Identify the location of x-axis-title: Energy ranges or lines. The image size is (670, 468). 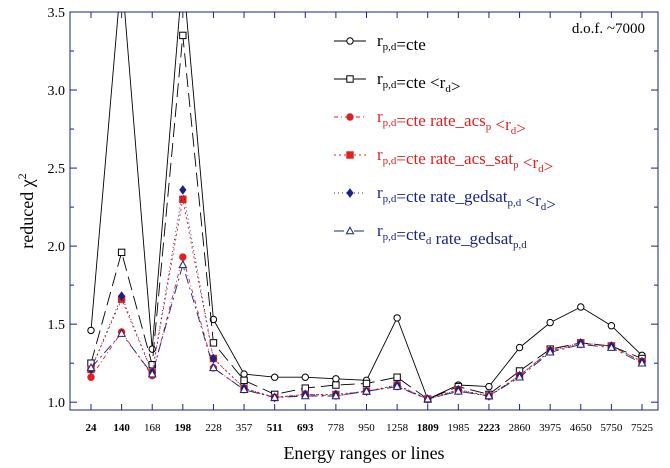
(363, 453).